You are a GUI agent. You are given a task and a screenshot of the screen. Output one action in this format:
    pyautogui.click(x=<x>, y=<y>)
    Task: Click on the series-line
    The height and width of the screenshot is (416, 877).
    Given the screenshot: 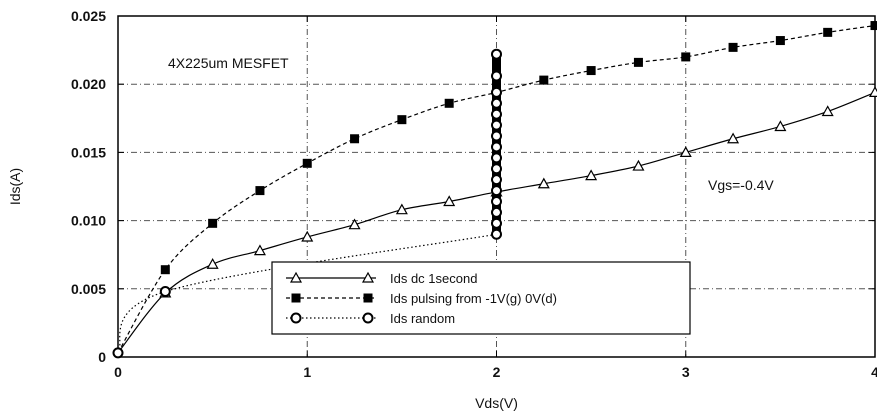 What is the action you would take?
    pyautogui.click(x=307, y=293)
    